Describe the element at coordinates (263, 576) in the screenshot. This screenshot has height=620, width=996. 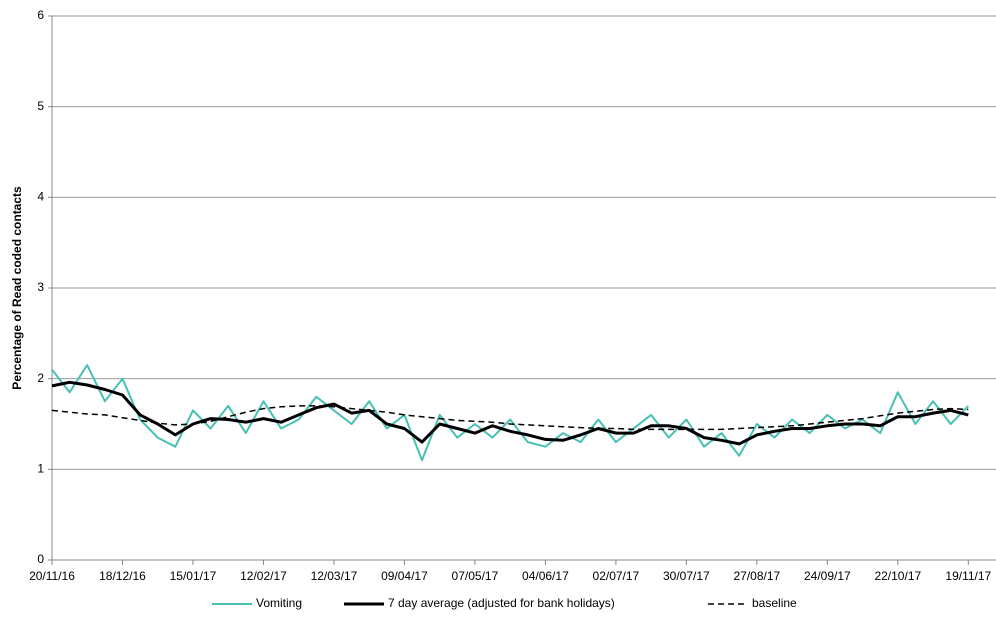
I see `x-tick-label: 12/02/17` at that location.